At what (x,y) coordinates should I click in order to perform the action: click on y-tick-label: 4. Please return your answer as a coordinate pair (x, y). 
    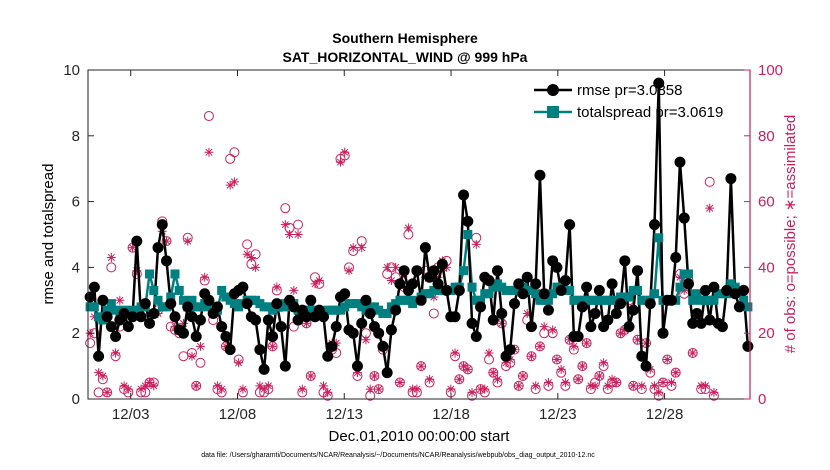
    Looking at the image, I should click on (76, 267).